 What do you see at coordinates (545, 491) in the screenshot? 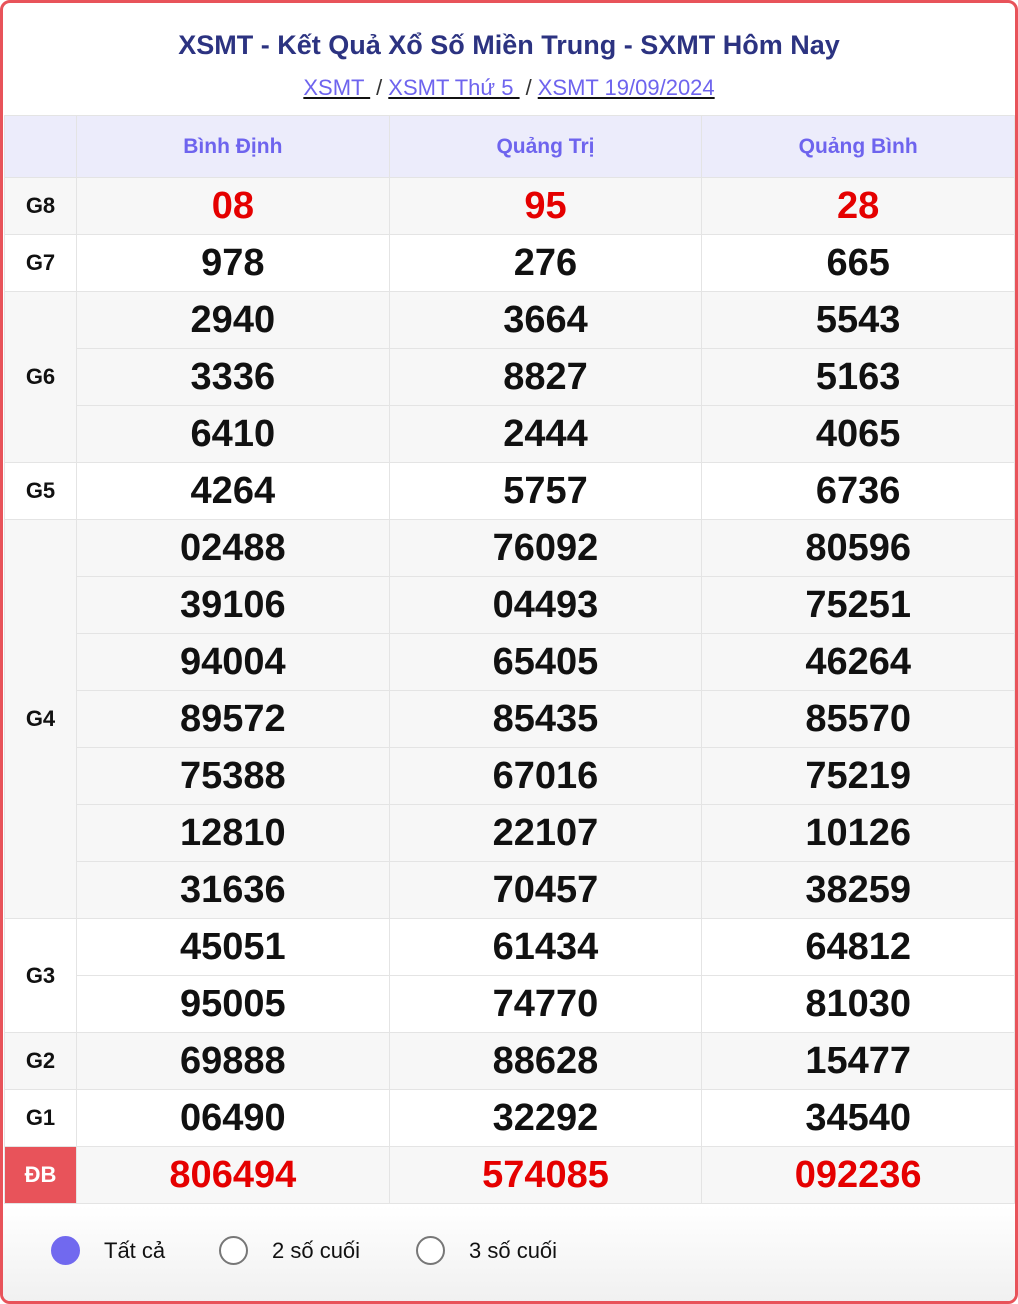
I see `prize-number: 5757` at bounding box center [545, 491].